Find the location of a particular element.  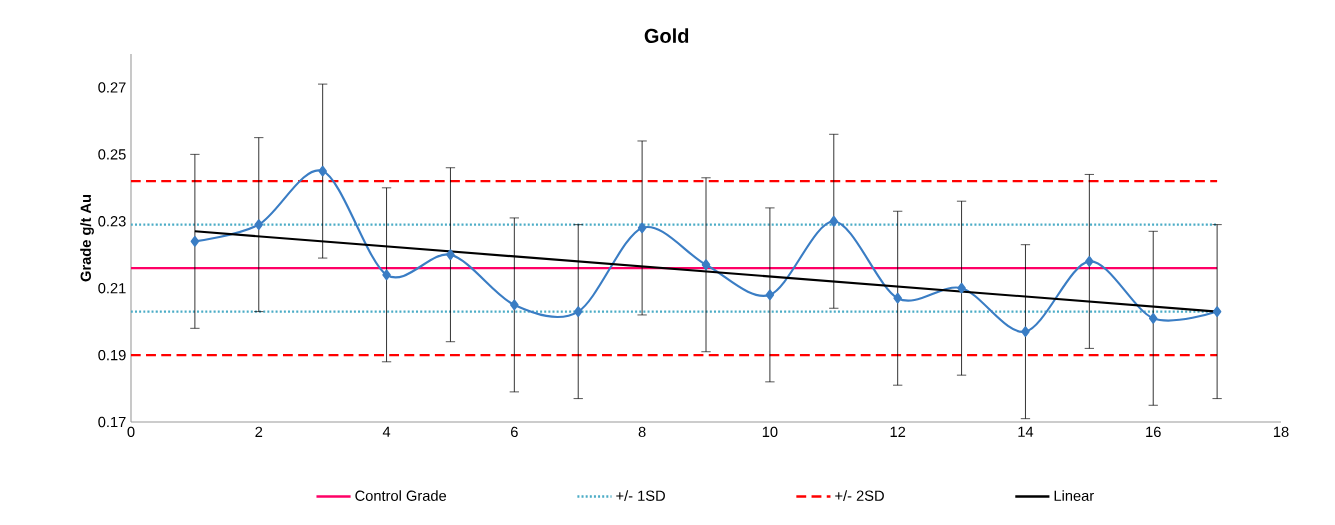

x-tick-label: 18 is located at coordinates (1281, 432).